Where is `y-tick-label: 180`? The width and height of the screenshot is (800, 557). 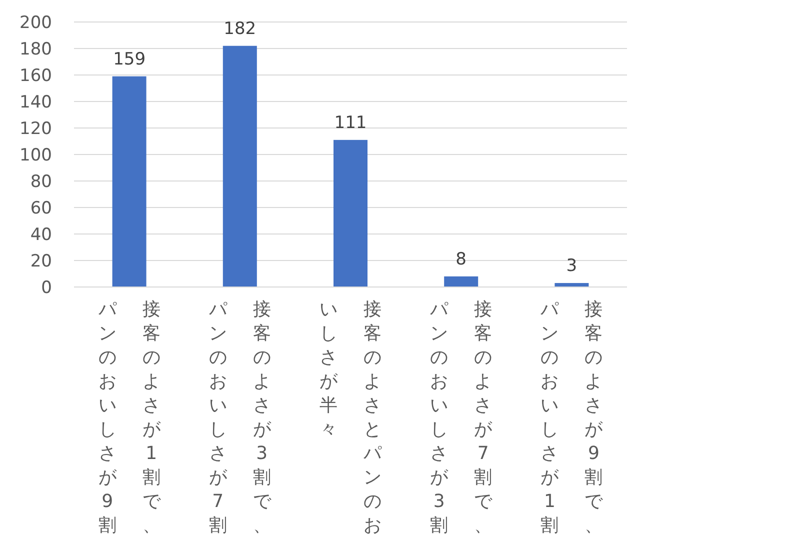 y-tick-label: 180 is located at coordinates (36, 50).